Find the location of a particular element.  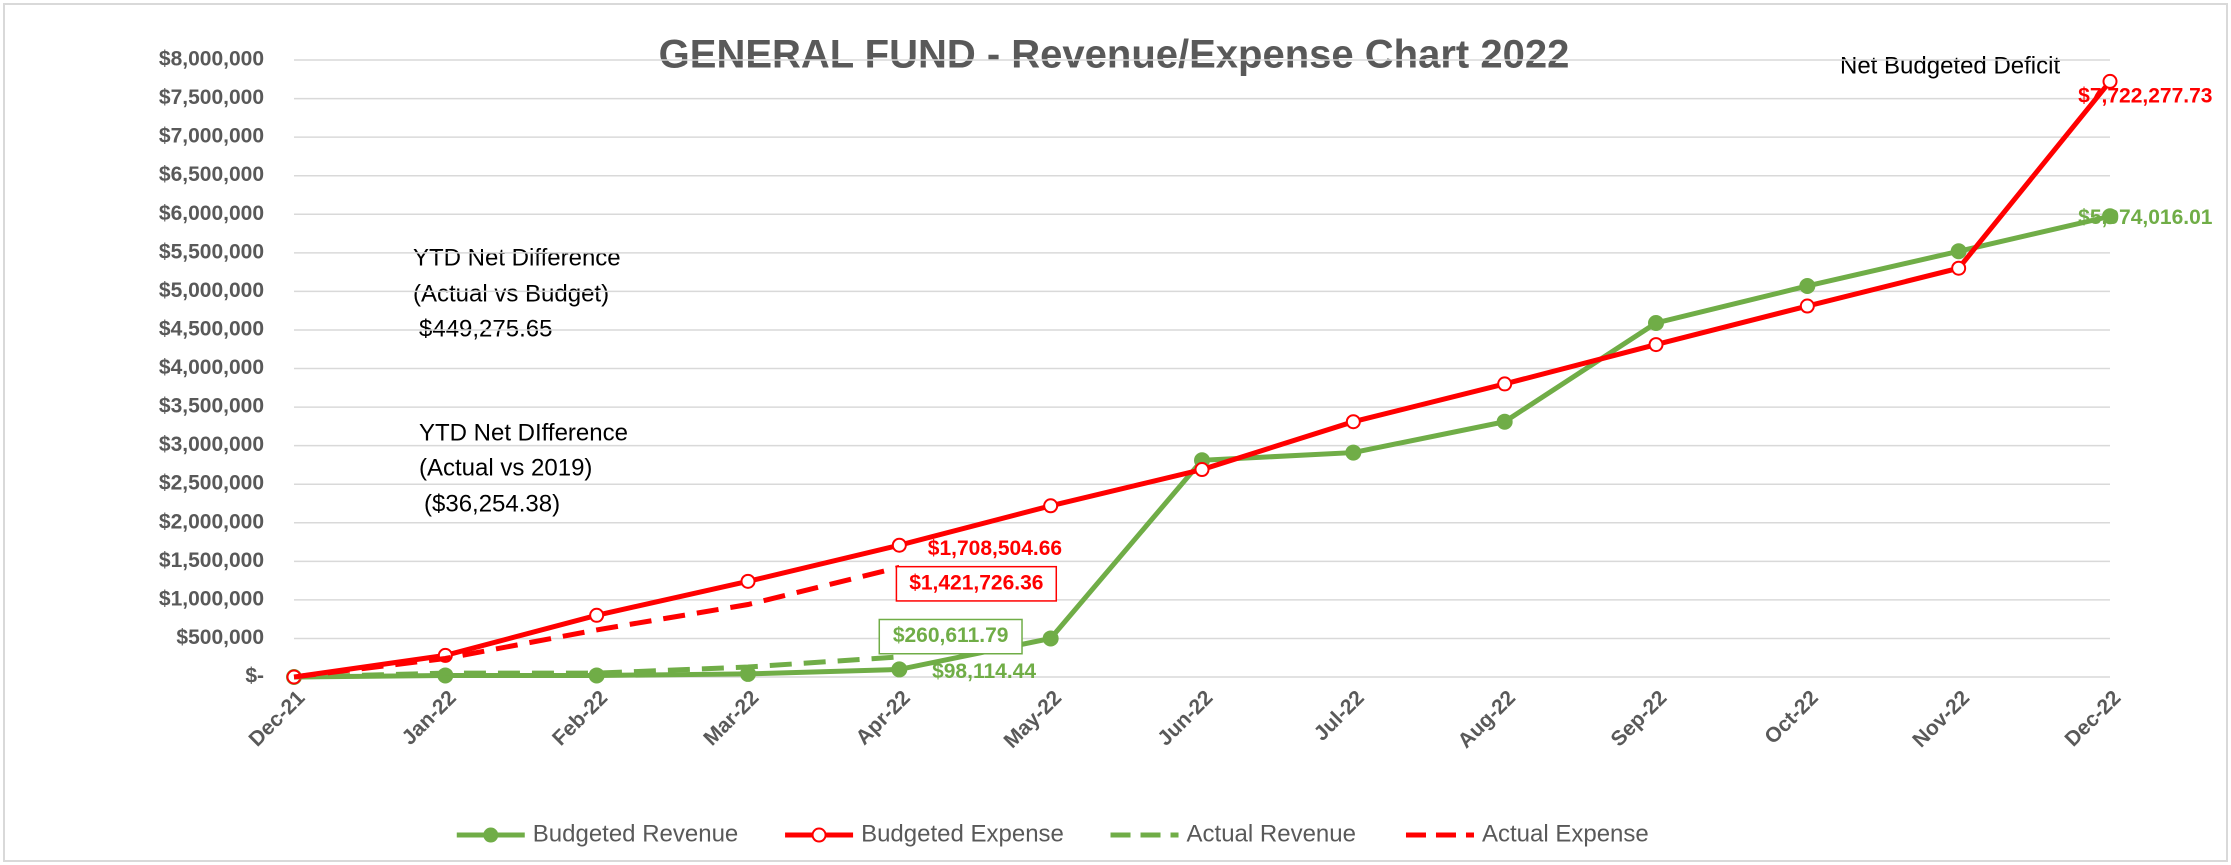

y-tick-label: $4,000,000 is located at coordinates (211, 367).